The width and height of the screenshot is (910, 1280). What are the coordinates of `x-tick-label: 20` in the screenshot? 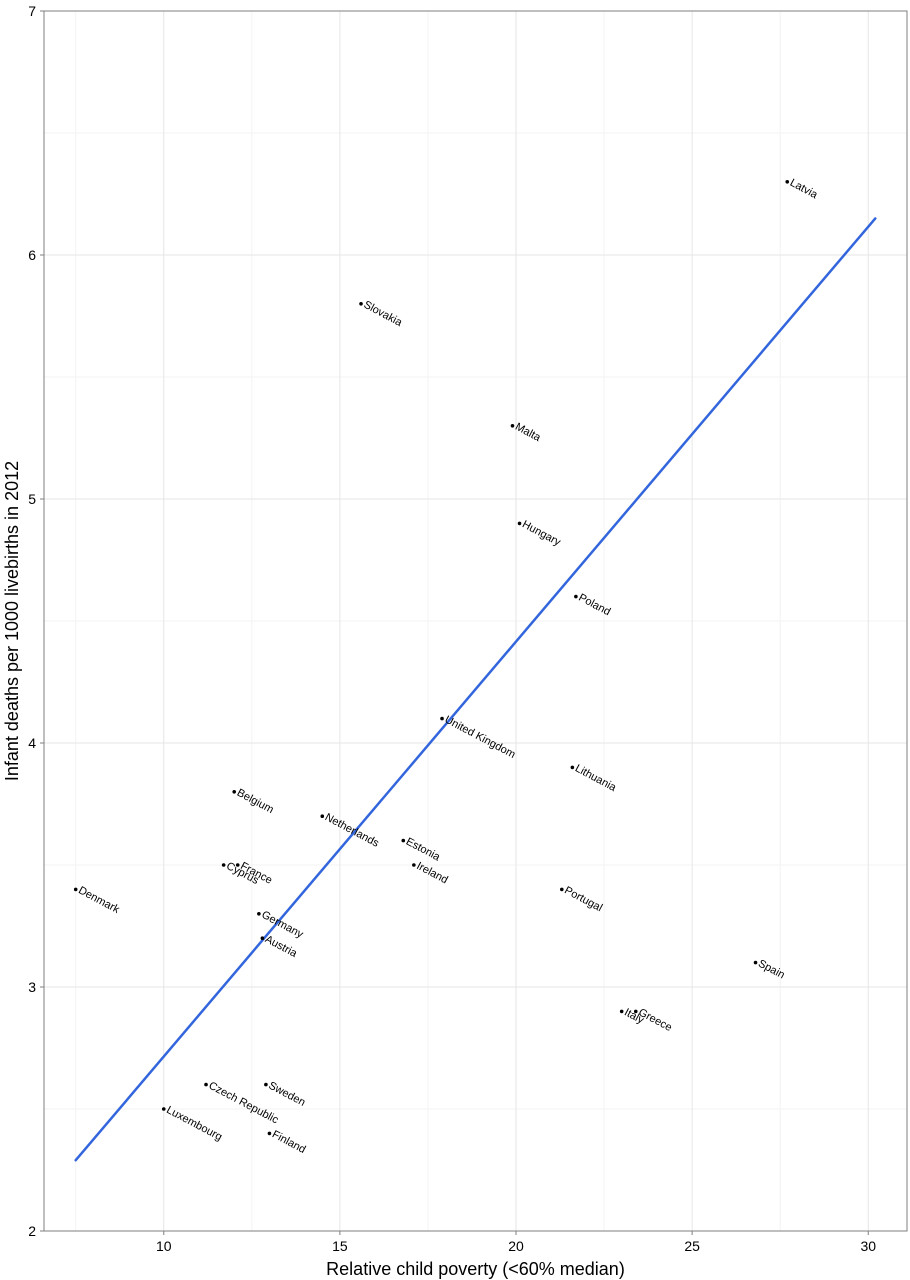 It's located at (516, 1246).